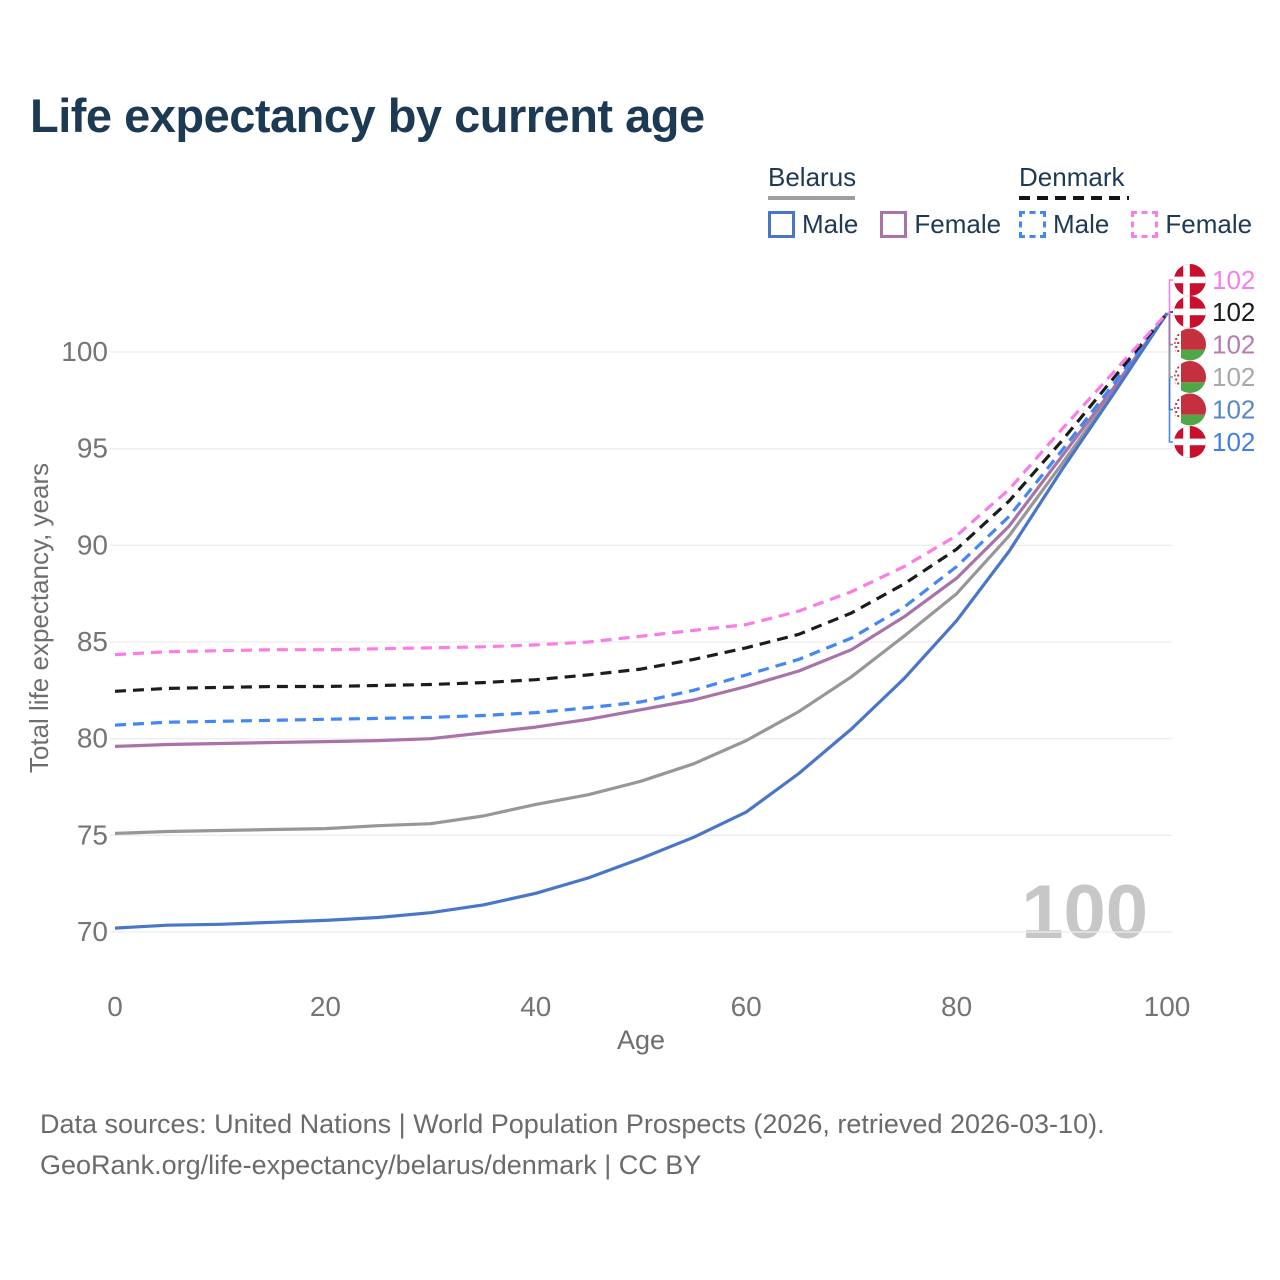 This screenshot has height=1280, width=1280. Describe the element at coordinates (1233, 410) in the screenshot. I see `end-value-label-belarus_male: 102` at that location.